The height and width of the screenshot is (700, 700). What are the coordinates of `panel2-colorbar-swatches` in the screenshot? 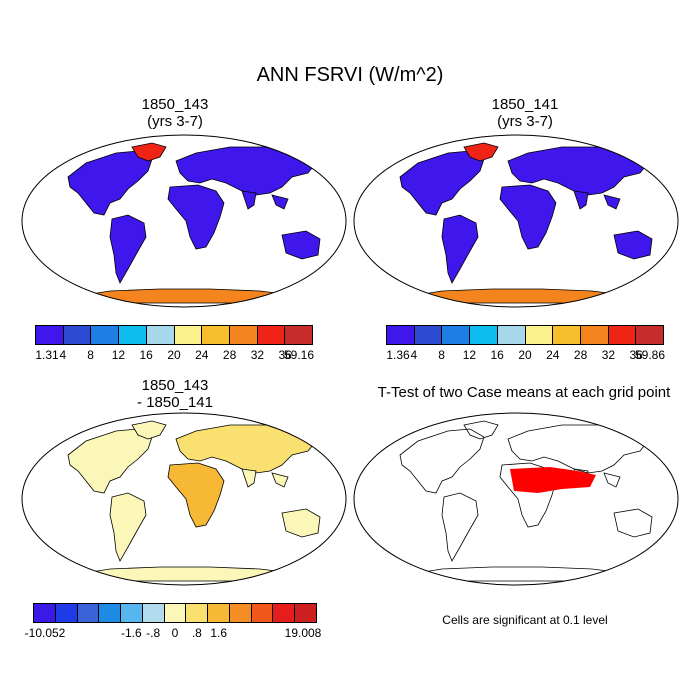 It's located at (525, 335).